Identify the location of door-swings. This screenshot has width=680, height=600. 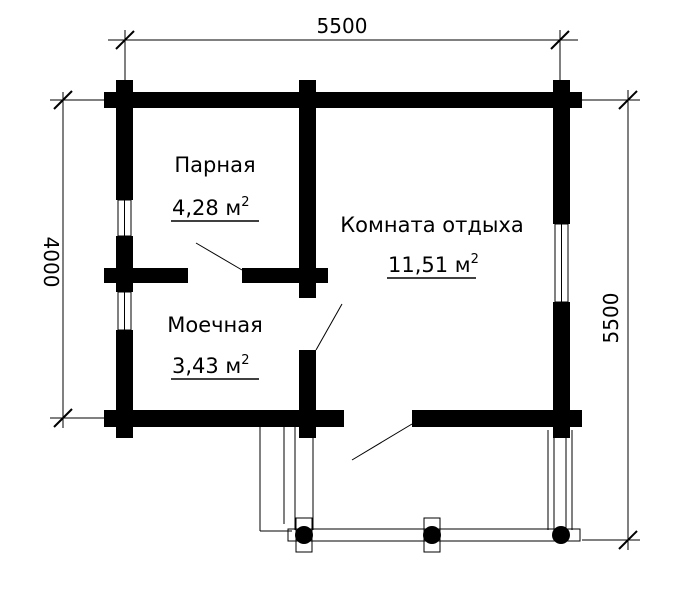
(304, 351).